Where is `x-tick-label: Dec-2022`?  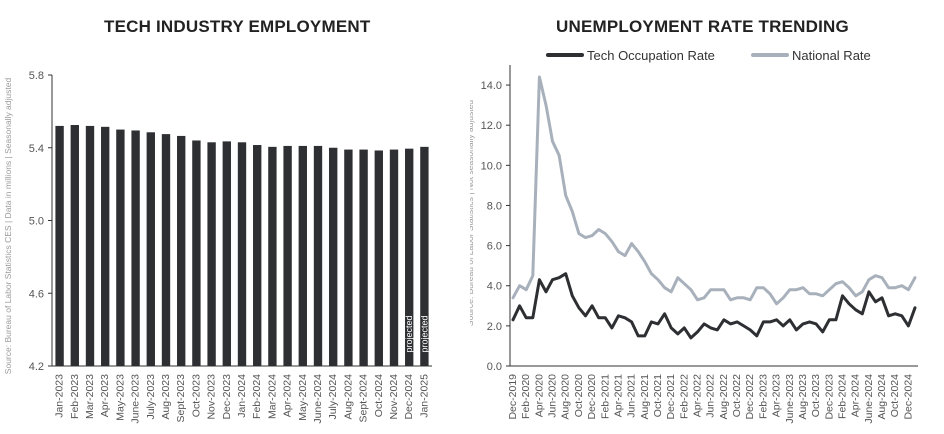
x-tick-label: Dec-2022 is located at coordinates (750, 397).